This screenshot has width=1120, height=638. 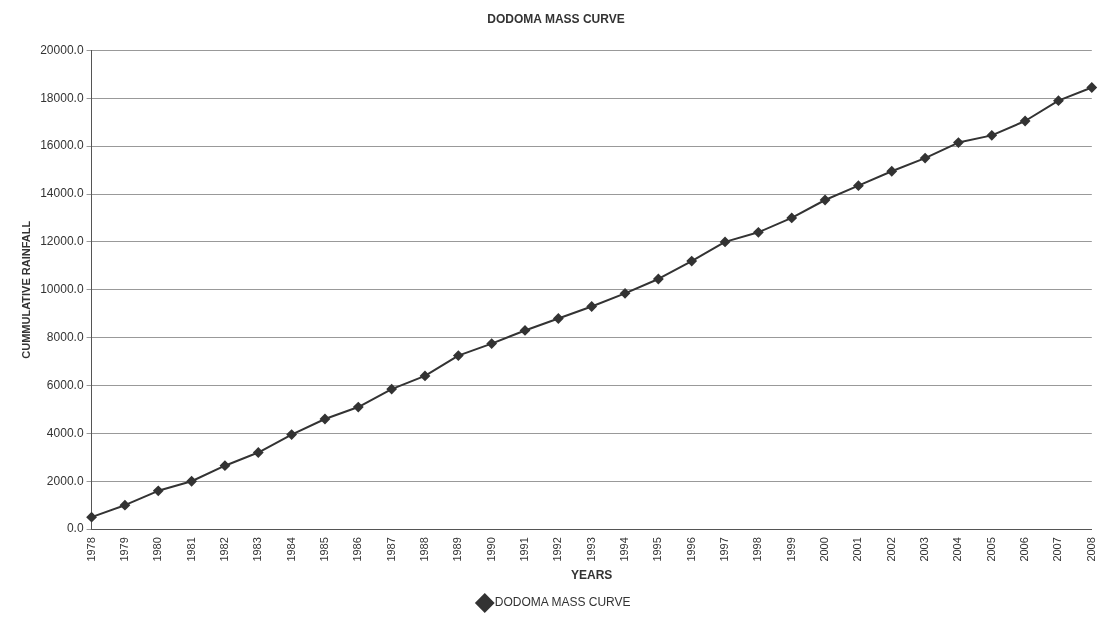 I want to click on chart-title: DODOMA MASS CURVE, so click(x=556, y=18).